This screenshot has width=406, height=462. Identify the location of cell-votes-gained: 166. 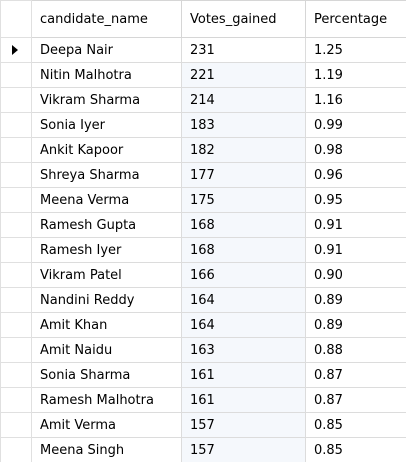
(243, 275).